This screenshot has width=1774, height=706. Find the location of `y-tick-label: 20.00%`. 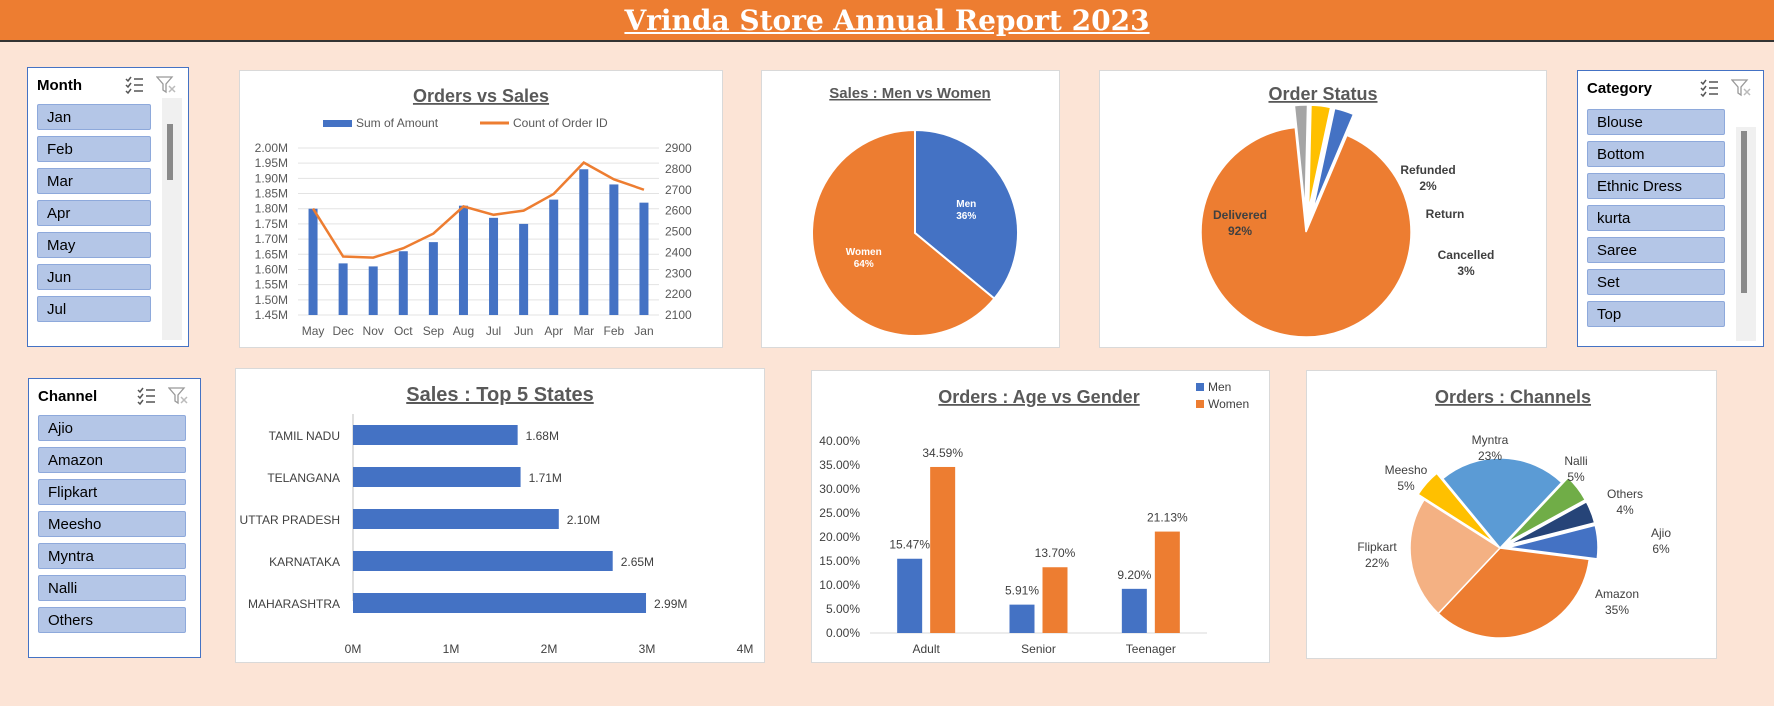

y-tick-label: 20.00% is located at coordinates (839, 537).